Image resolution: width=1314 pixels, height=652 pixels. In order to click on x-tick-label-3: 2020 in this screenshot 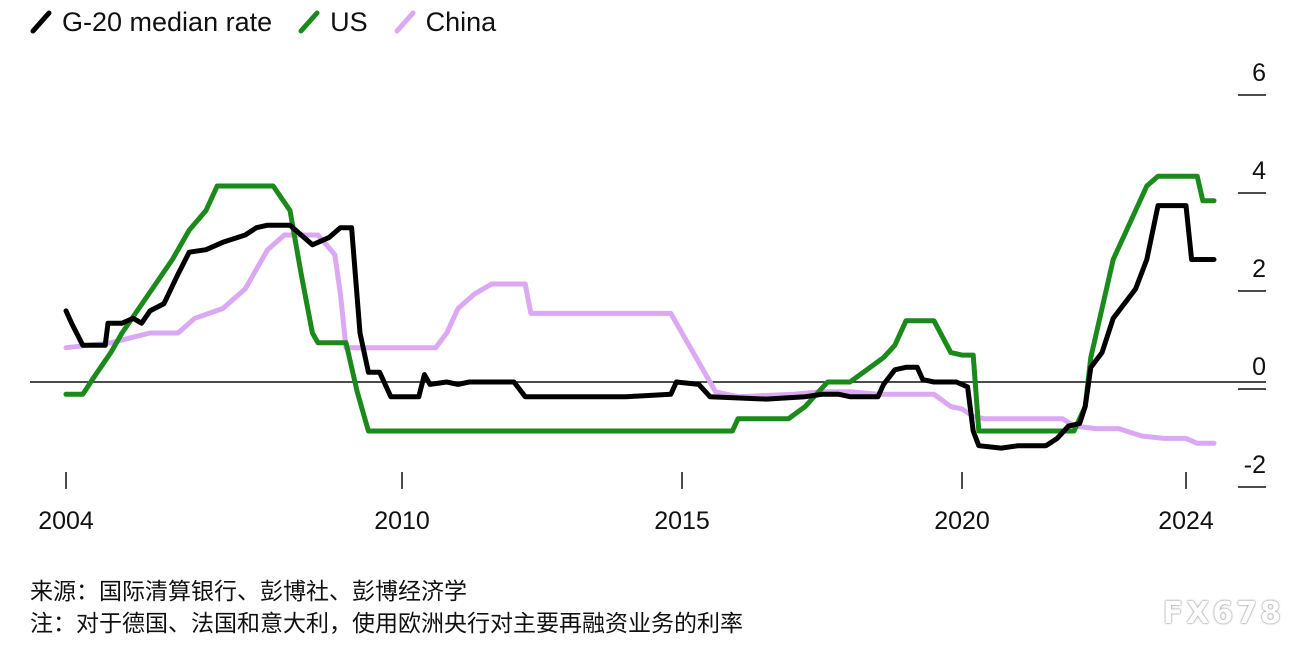, I will do `click(962, 521)`.